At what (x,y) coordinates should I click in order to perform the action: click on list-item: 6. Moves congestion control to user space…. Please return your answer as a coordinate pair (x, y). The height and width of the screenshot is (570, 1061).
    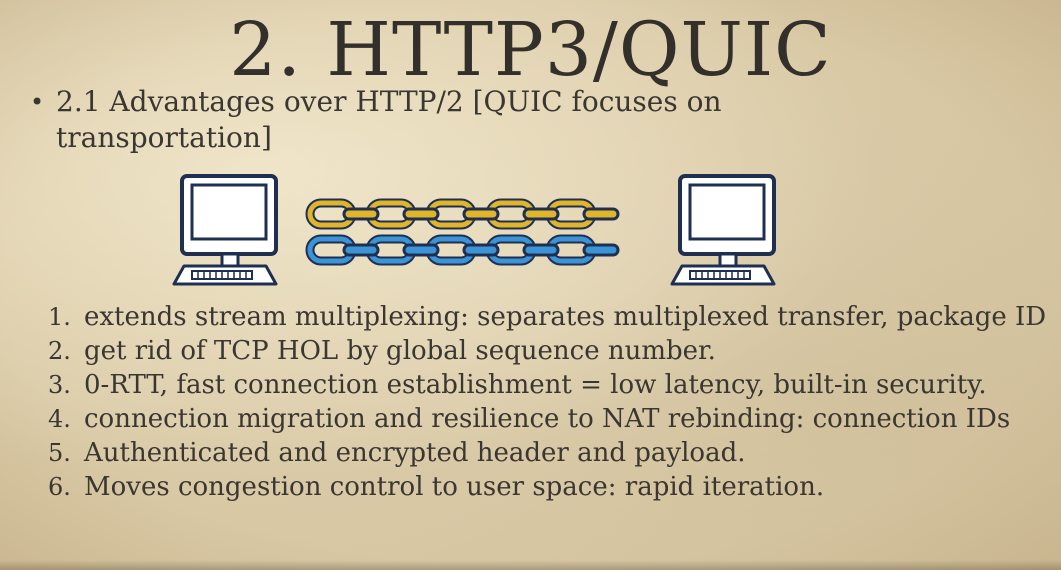
    Looking at the image, I should click on (436, 487).